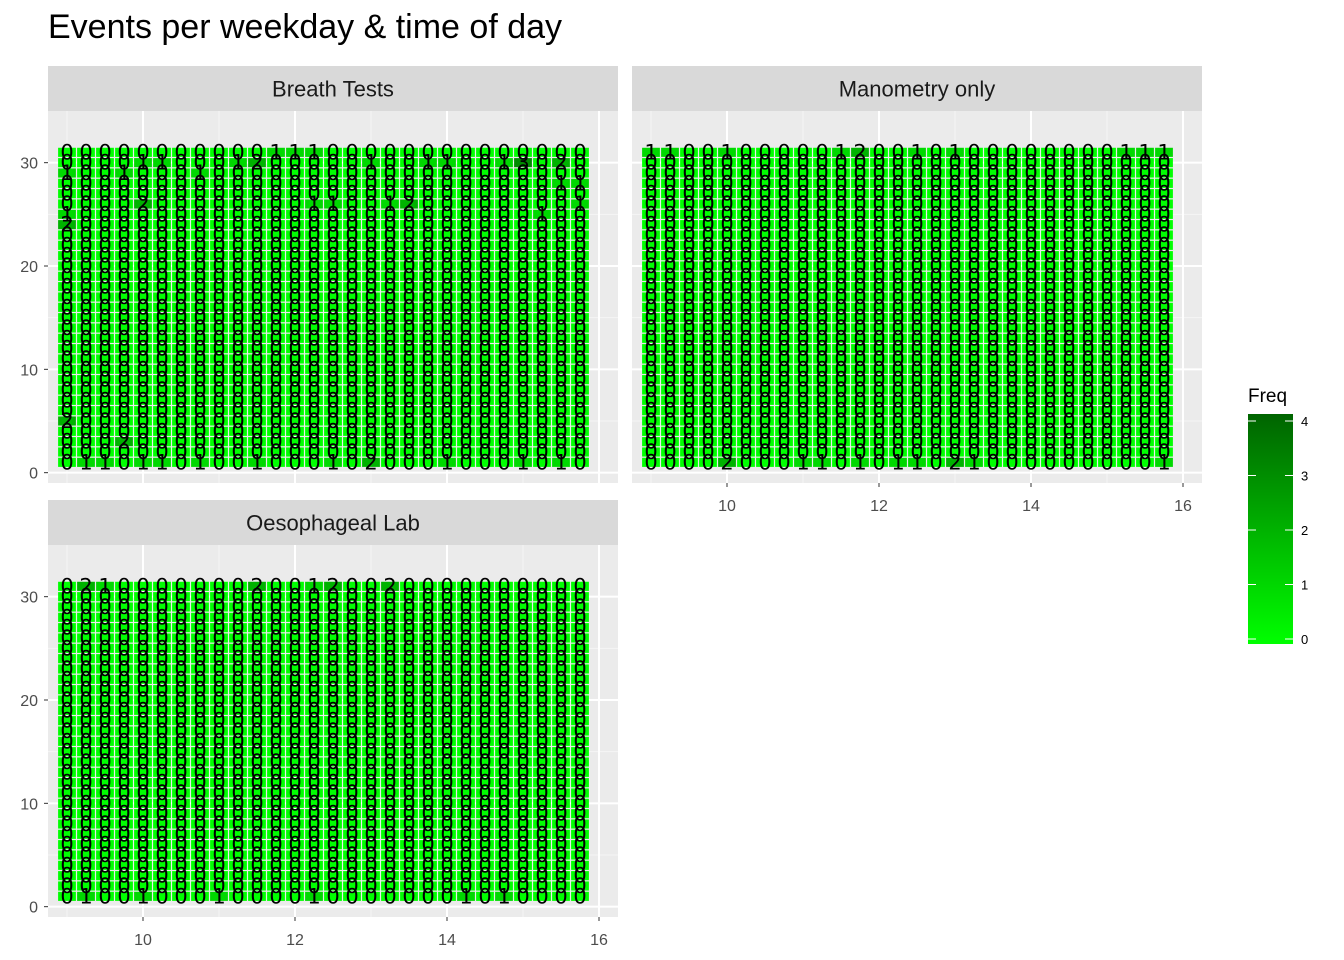 The width and height of the screenshot is (1344, 960). What do you see at coordinates (29, 164) in the screenshot?
I see `y-tick-label: 30` at bounding box center [29, 164].